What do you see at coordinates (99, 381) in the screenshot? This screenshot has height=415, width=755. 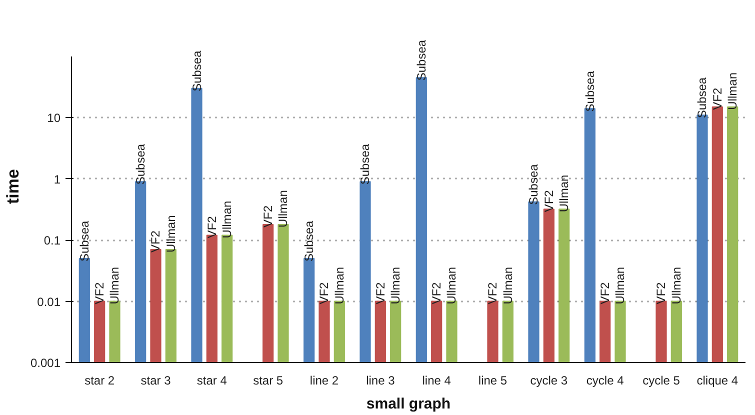 I see `x-tick-label: star 2` at bounding box center [99, 381].